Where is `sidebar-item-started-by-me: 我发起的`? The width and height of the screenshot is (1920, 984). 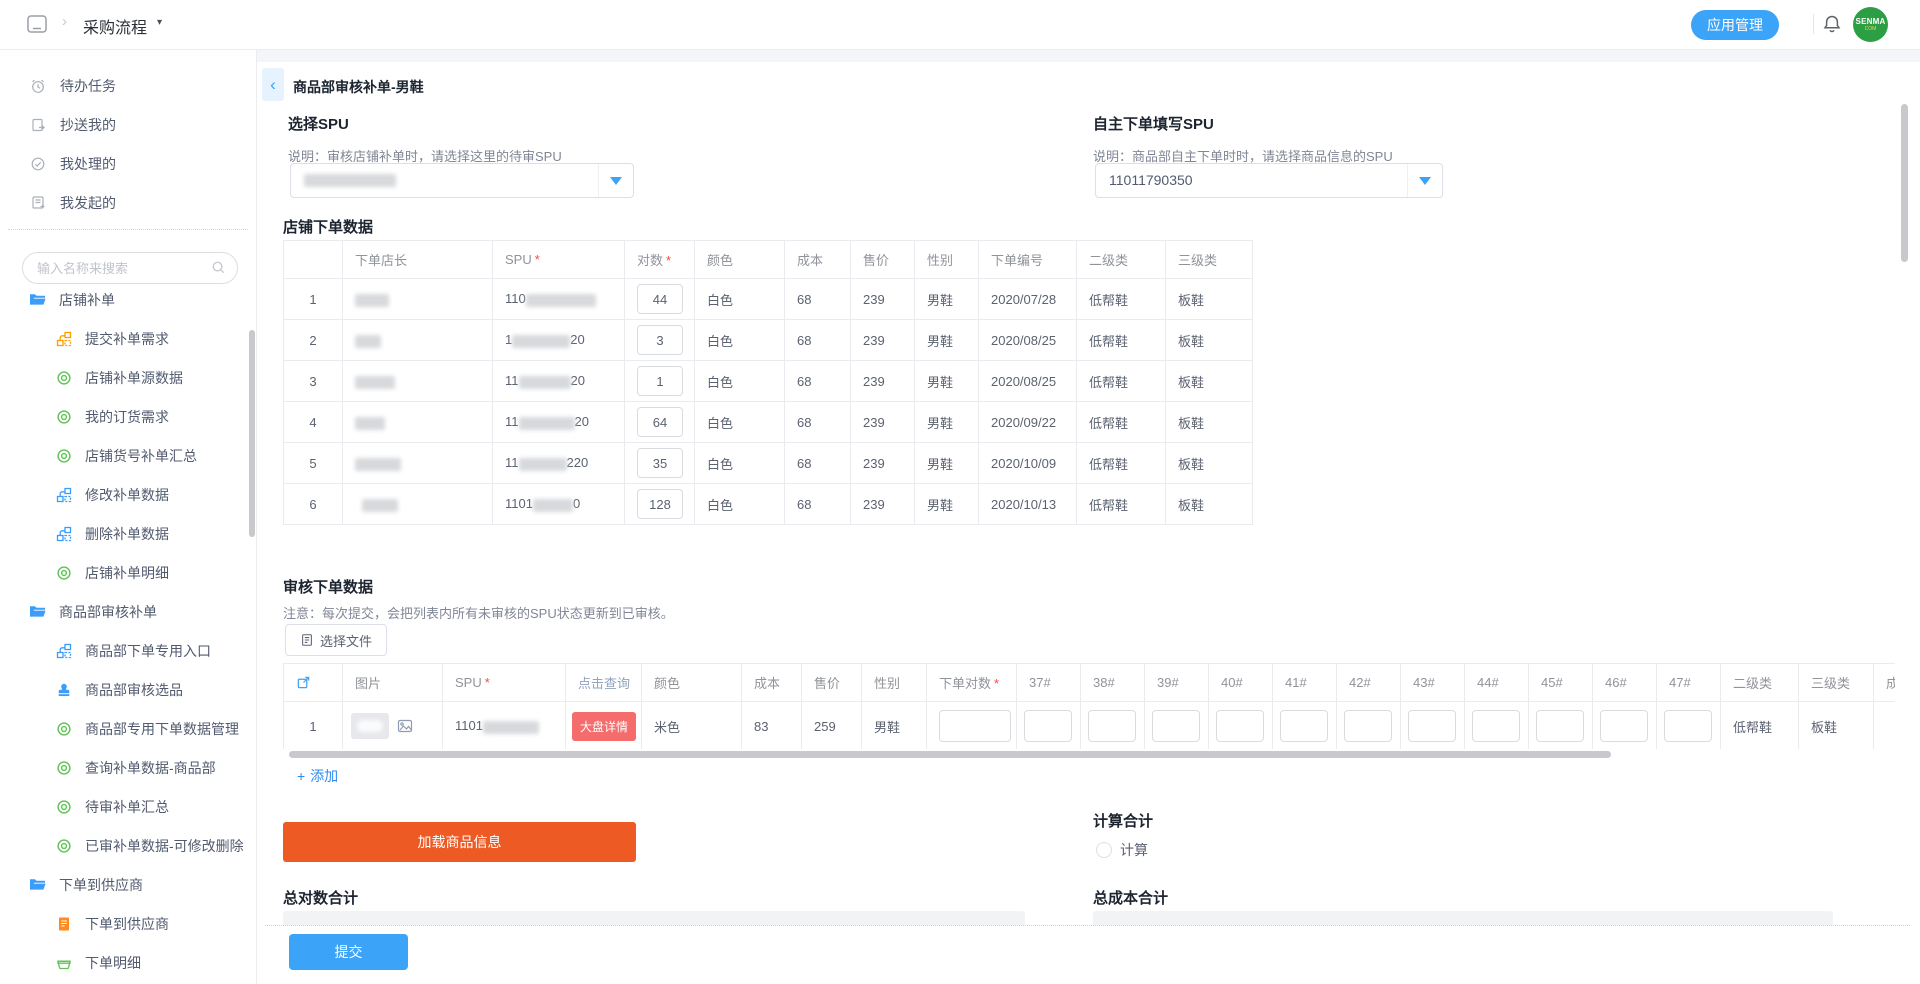 sidebar-item-started-by-me: 我发起的 is located at coordinates (128, 202).